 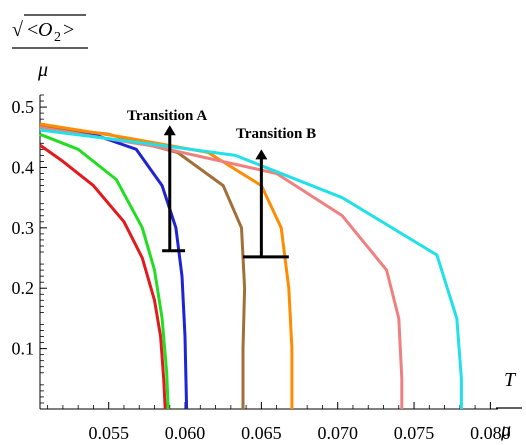 I want to click on y-label-radical: √, so click(x=17, y=30).